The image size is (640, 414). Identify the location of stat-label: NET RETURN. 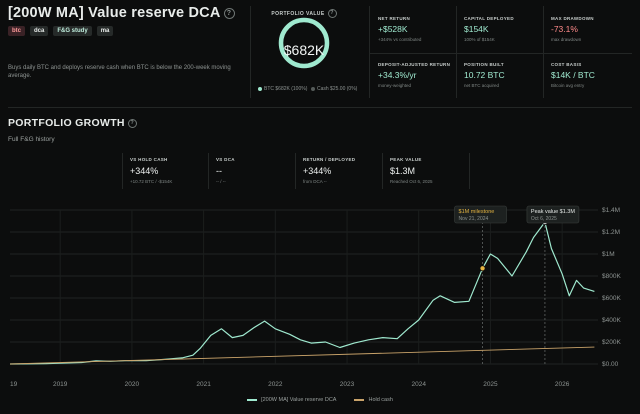
(394, 18).